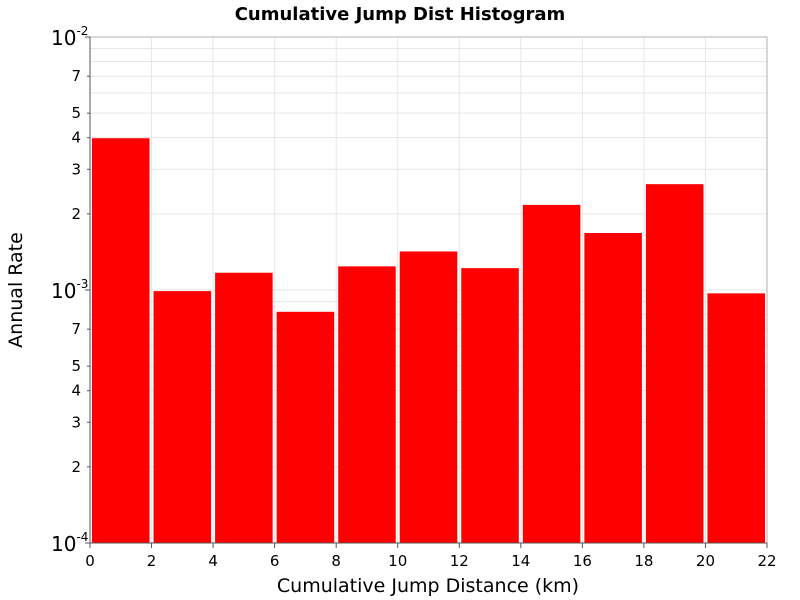 The image size is (800, 600). What do you see at coordinates (428, 586) in the screenshot?
I see `x-axis-label: Cumulative Jump Distance (km)` at bounding box center [428, 586].